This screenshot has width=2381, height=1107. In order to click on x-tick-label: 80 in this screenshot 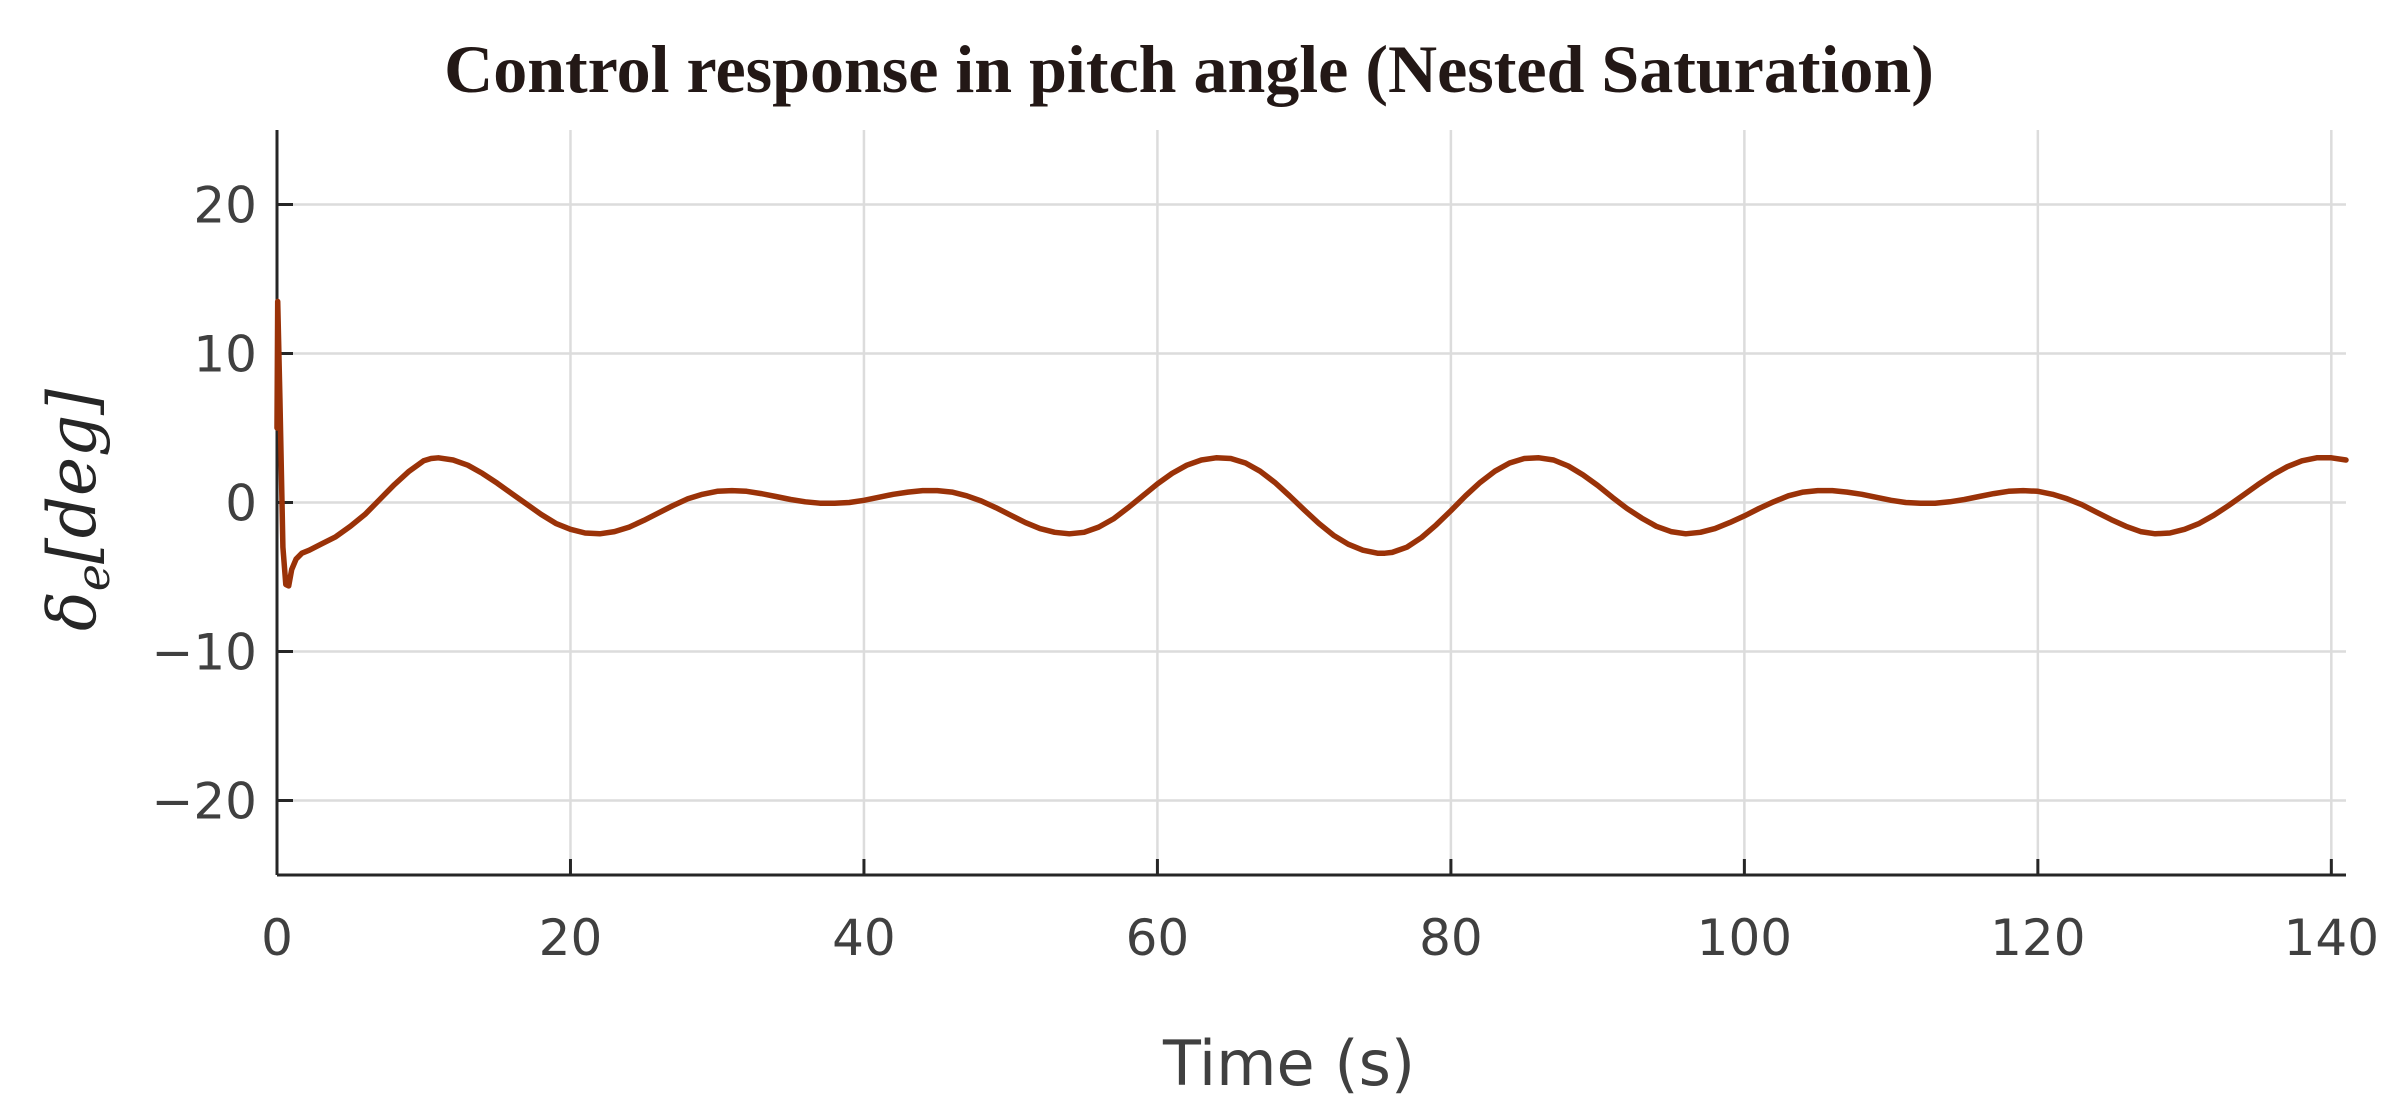, I will do `click(1451, 938)`.